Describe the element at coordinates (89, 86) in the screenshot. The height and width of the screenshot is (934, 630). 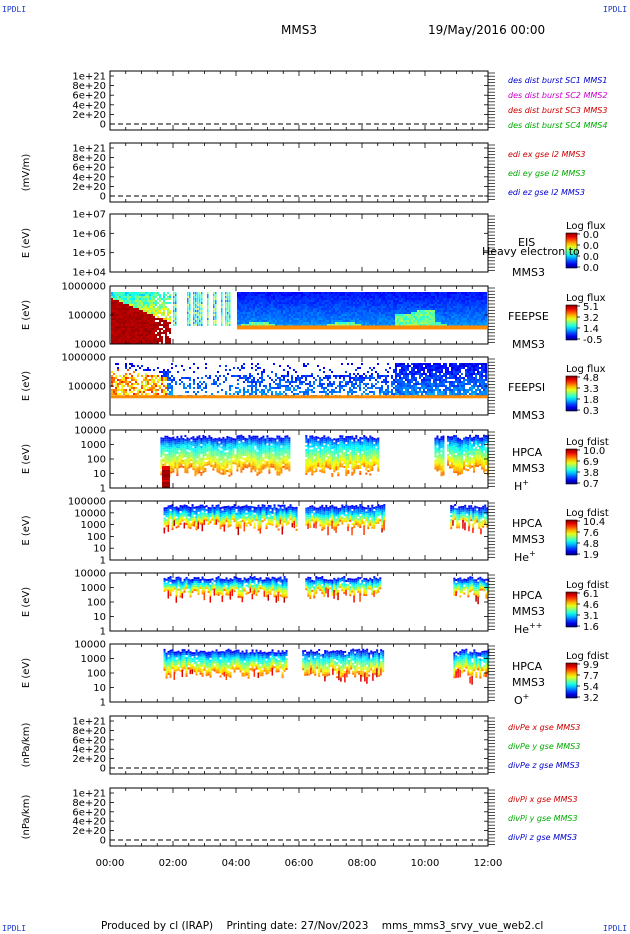
I see `y-tick-label: 8e+20` at that location.